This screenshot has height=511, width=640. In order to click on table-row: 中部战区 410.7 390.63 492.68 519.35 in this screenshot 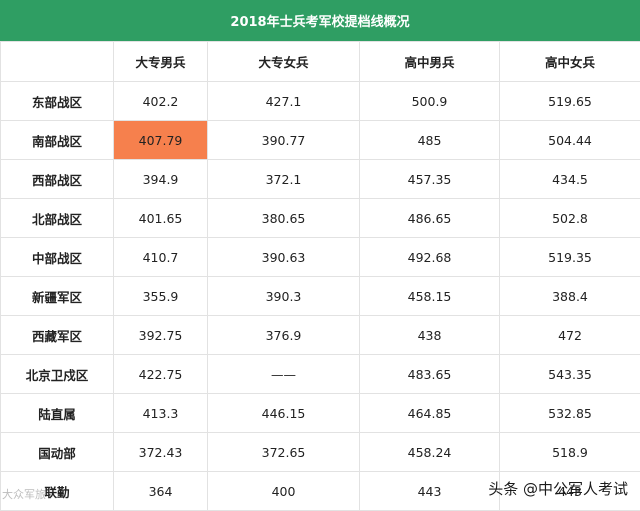, I will do `click(320, 257)`.